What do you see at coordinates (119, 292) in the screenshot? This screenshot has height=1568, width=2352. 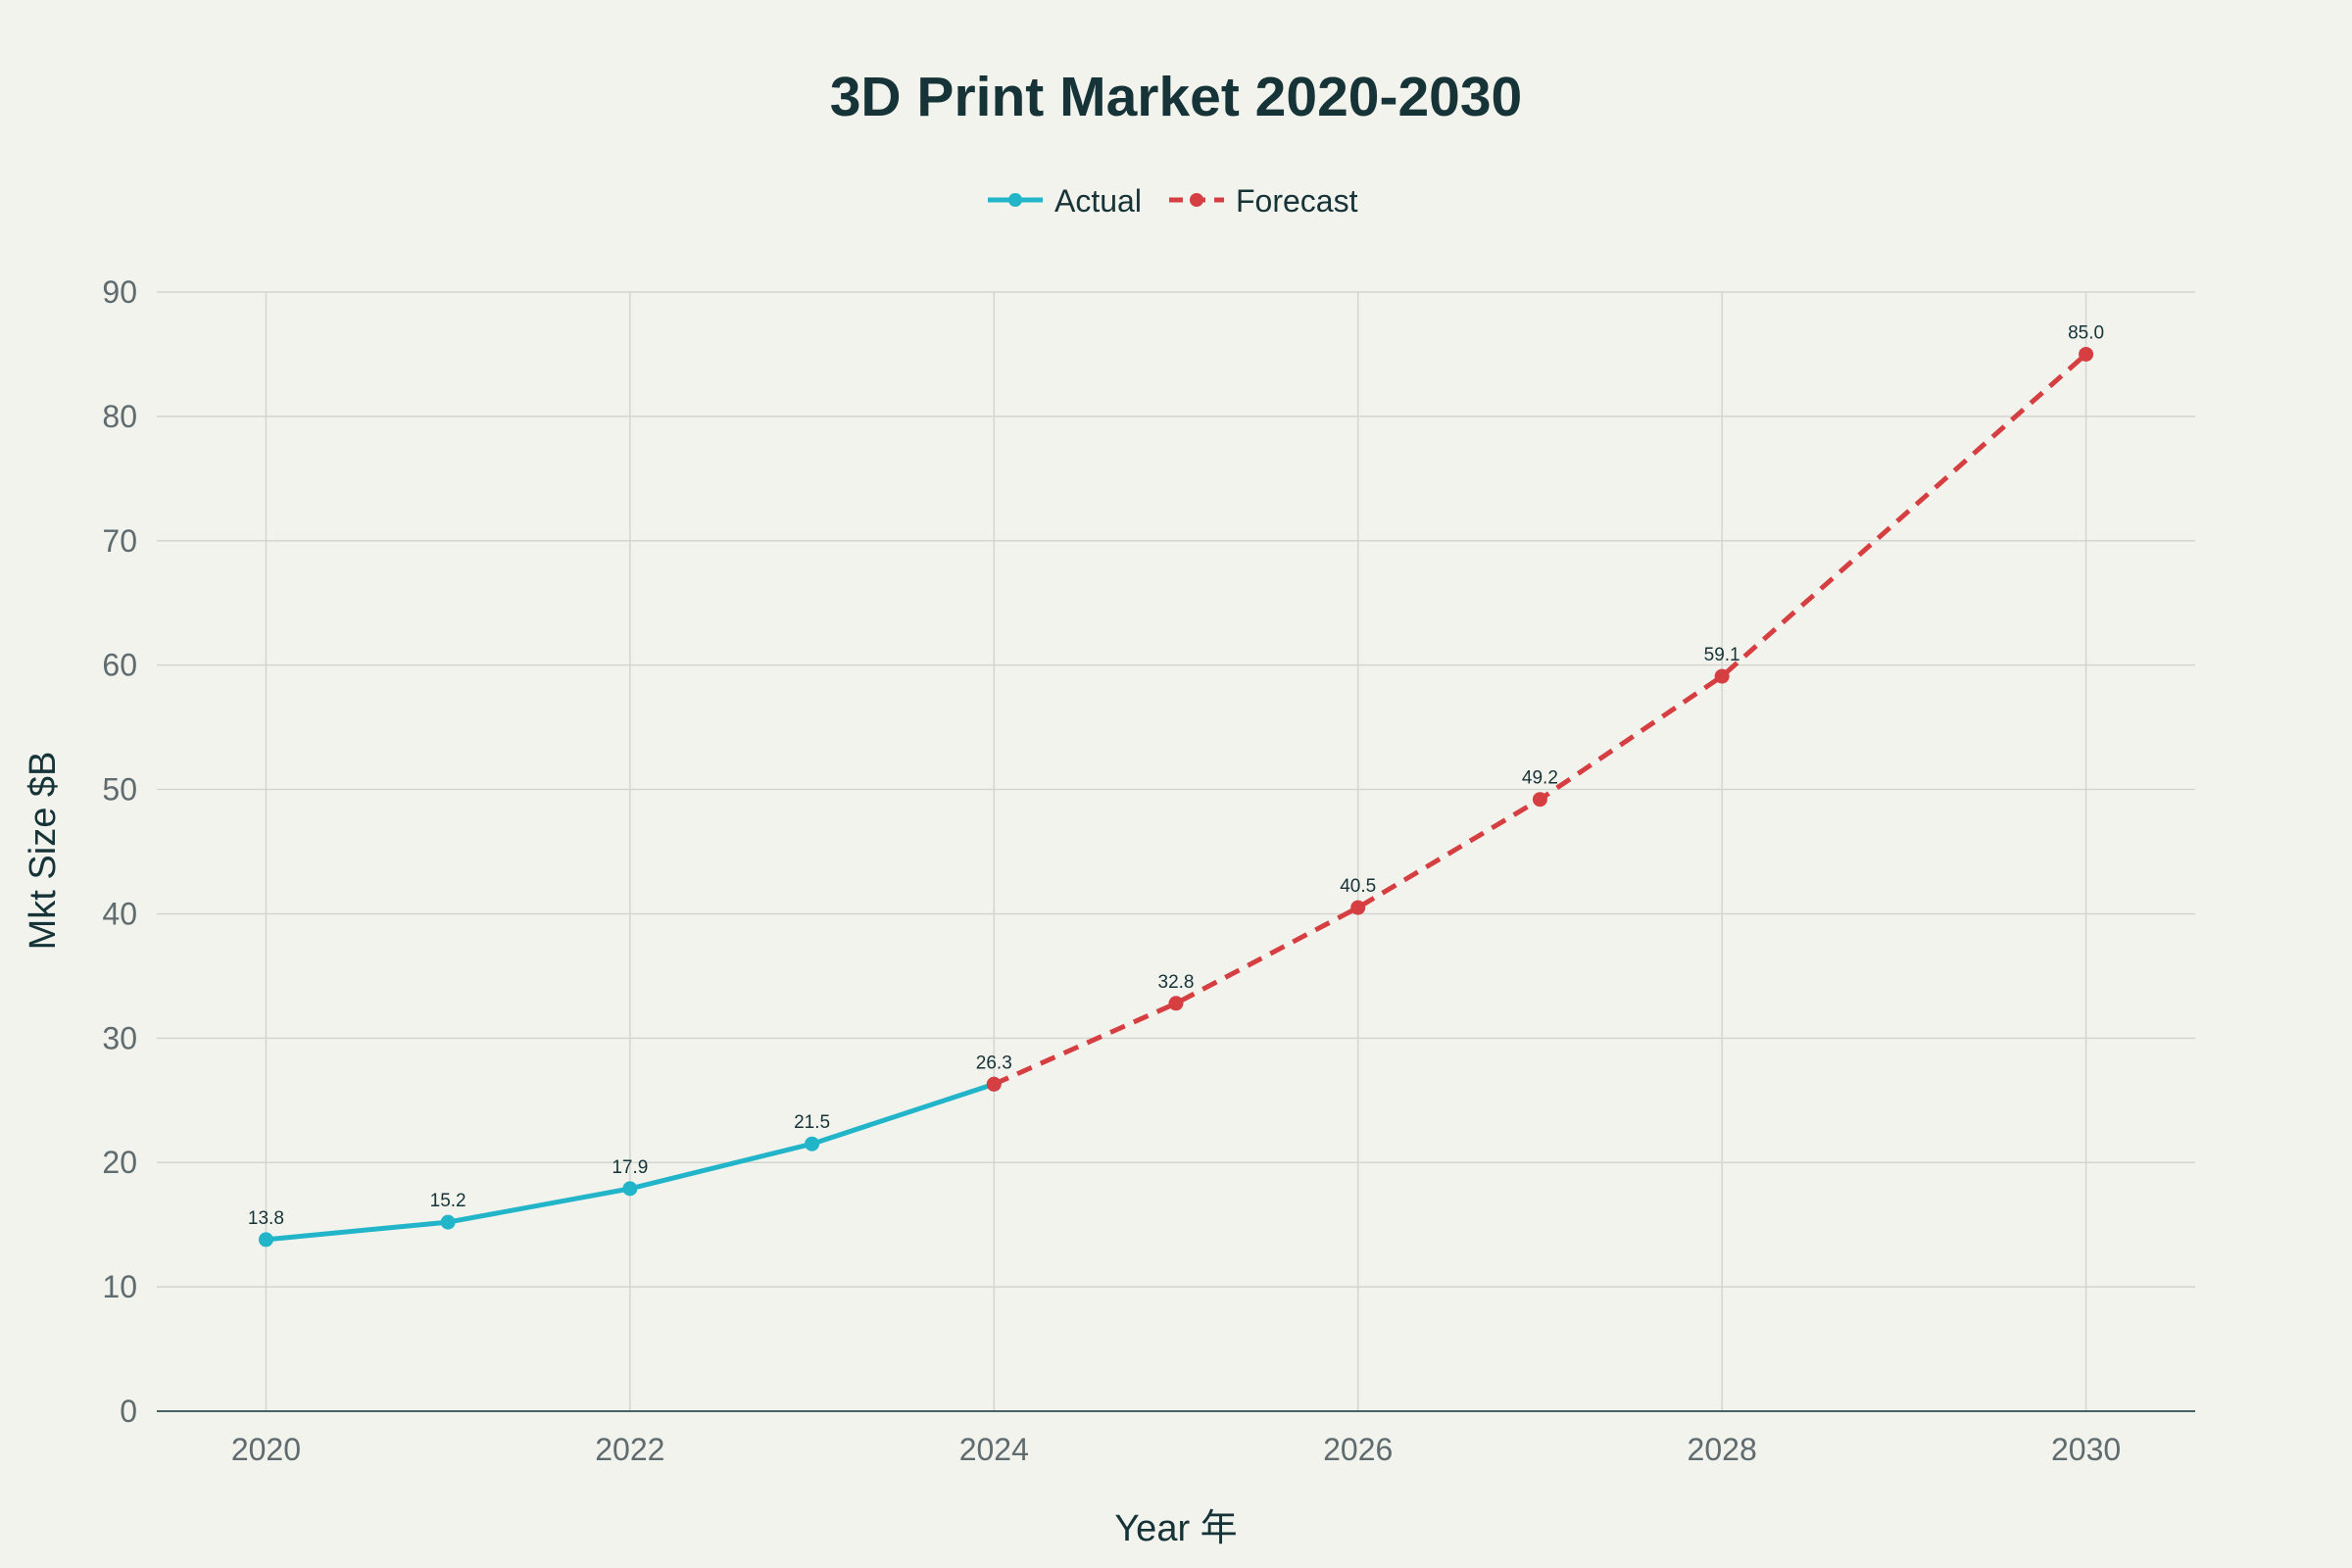 I see `y-tick-label: 90` at bounding box center [119, 292].